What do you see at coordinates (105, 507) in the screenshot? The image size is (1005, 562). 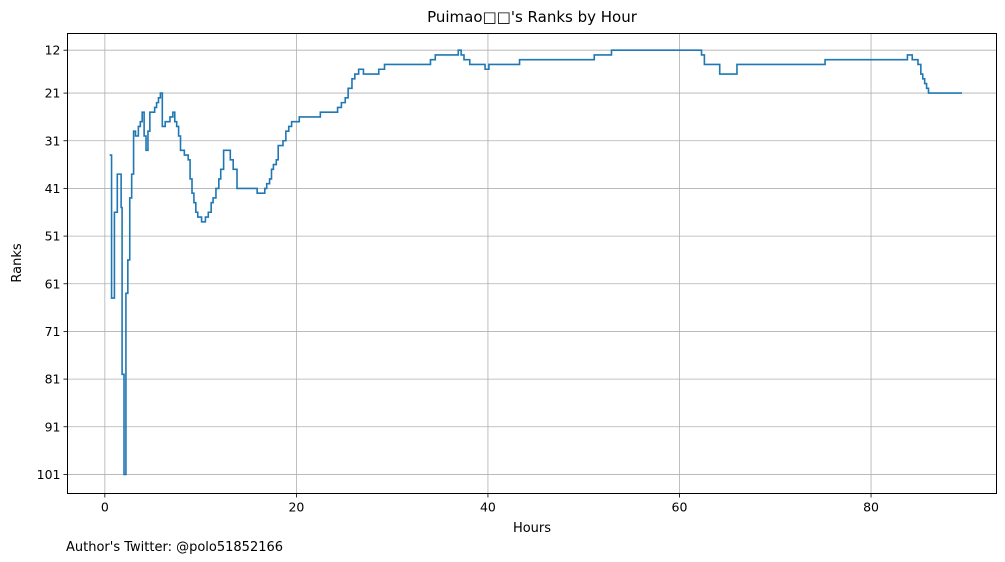 I see `x-tick-label: 0` at bounding box center [105, 507].